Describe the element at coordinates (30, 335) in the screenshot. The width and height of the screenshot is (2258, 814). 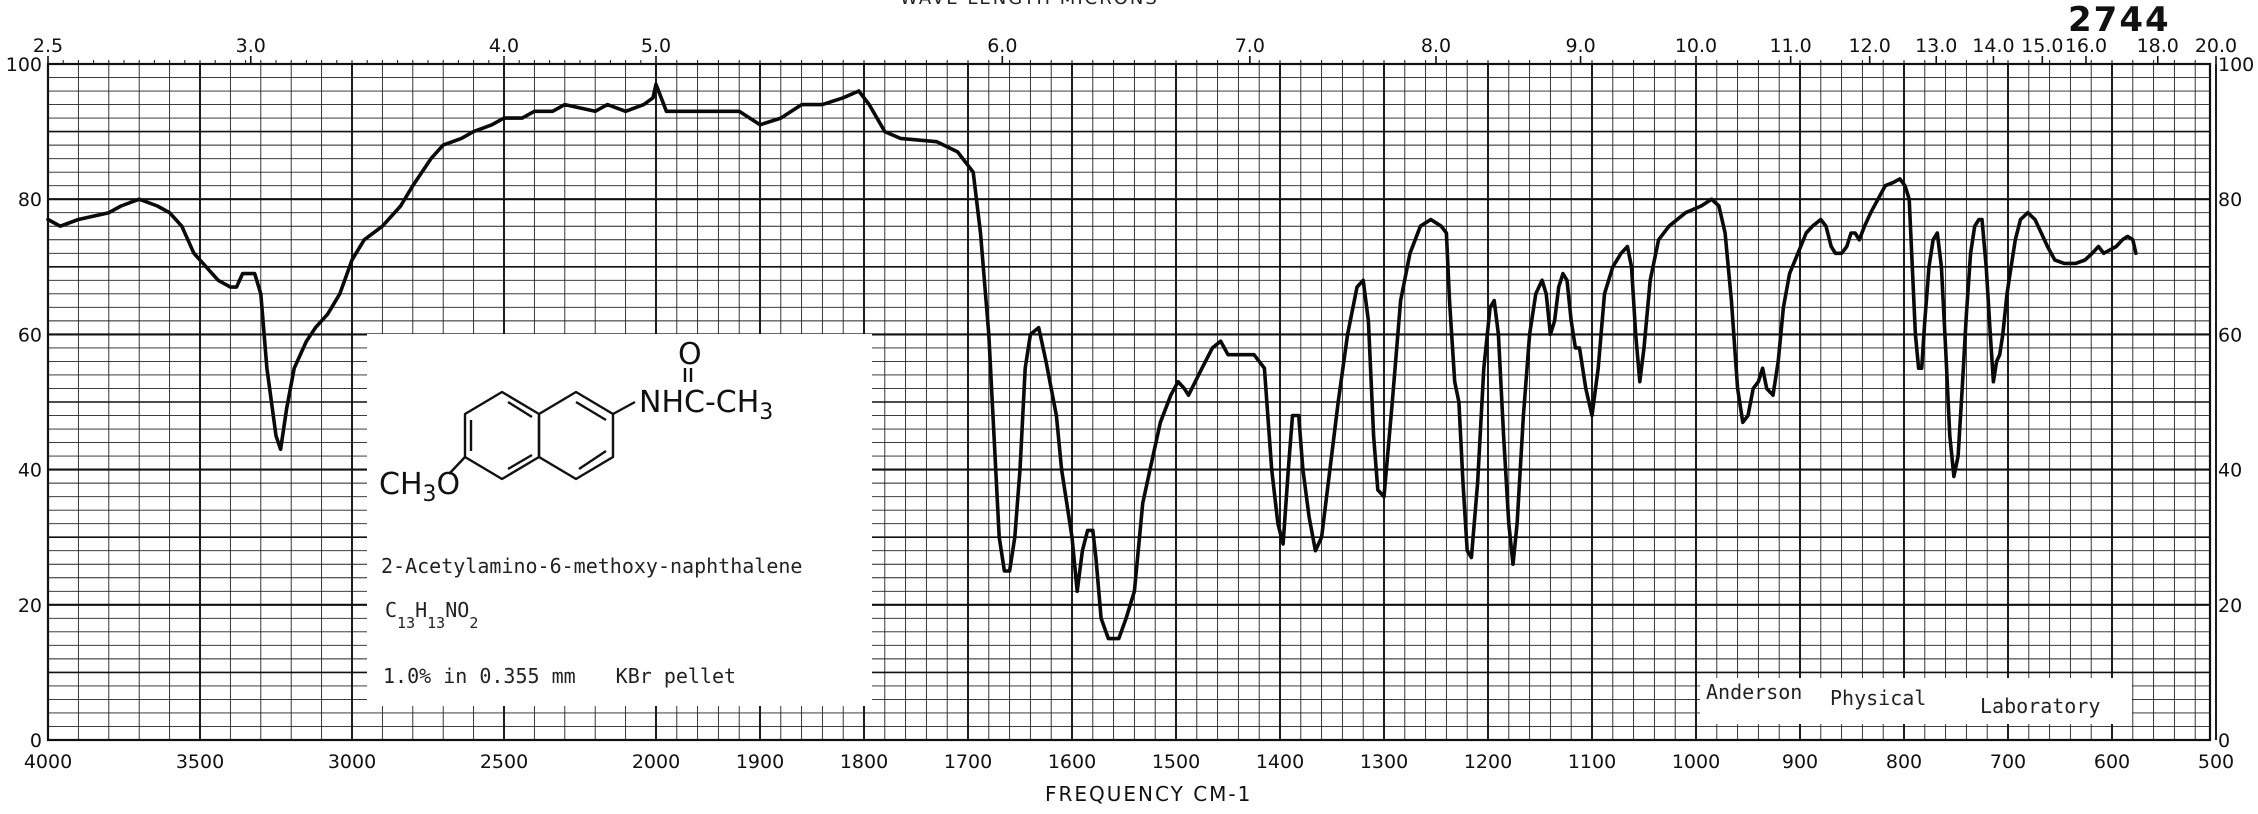
I see `tick-label-left-60: 60` at that location.